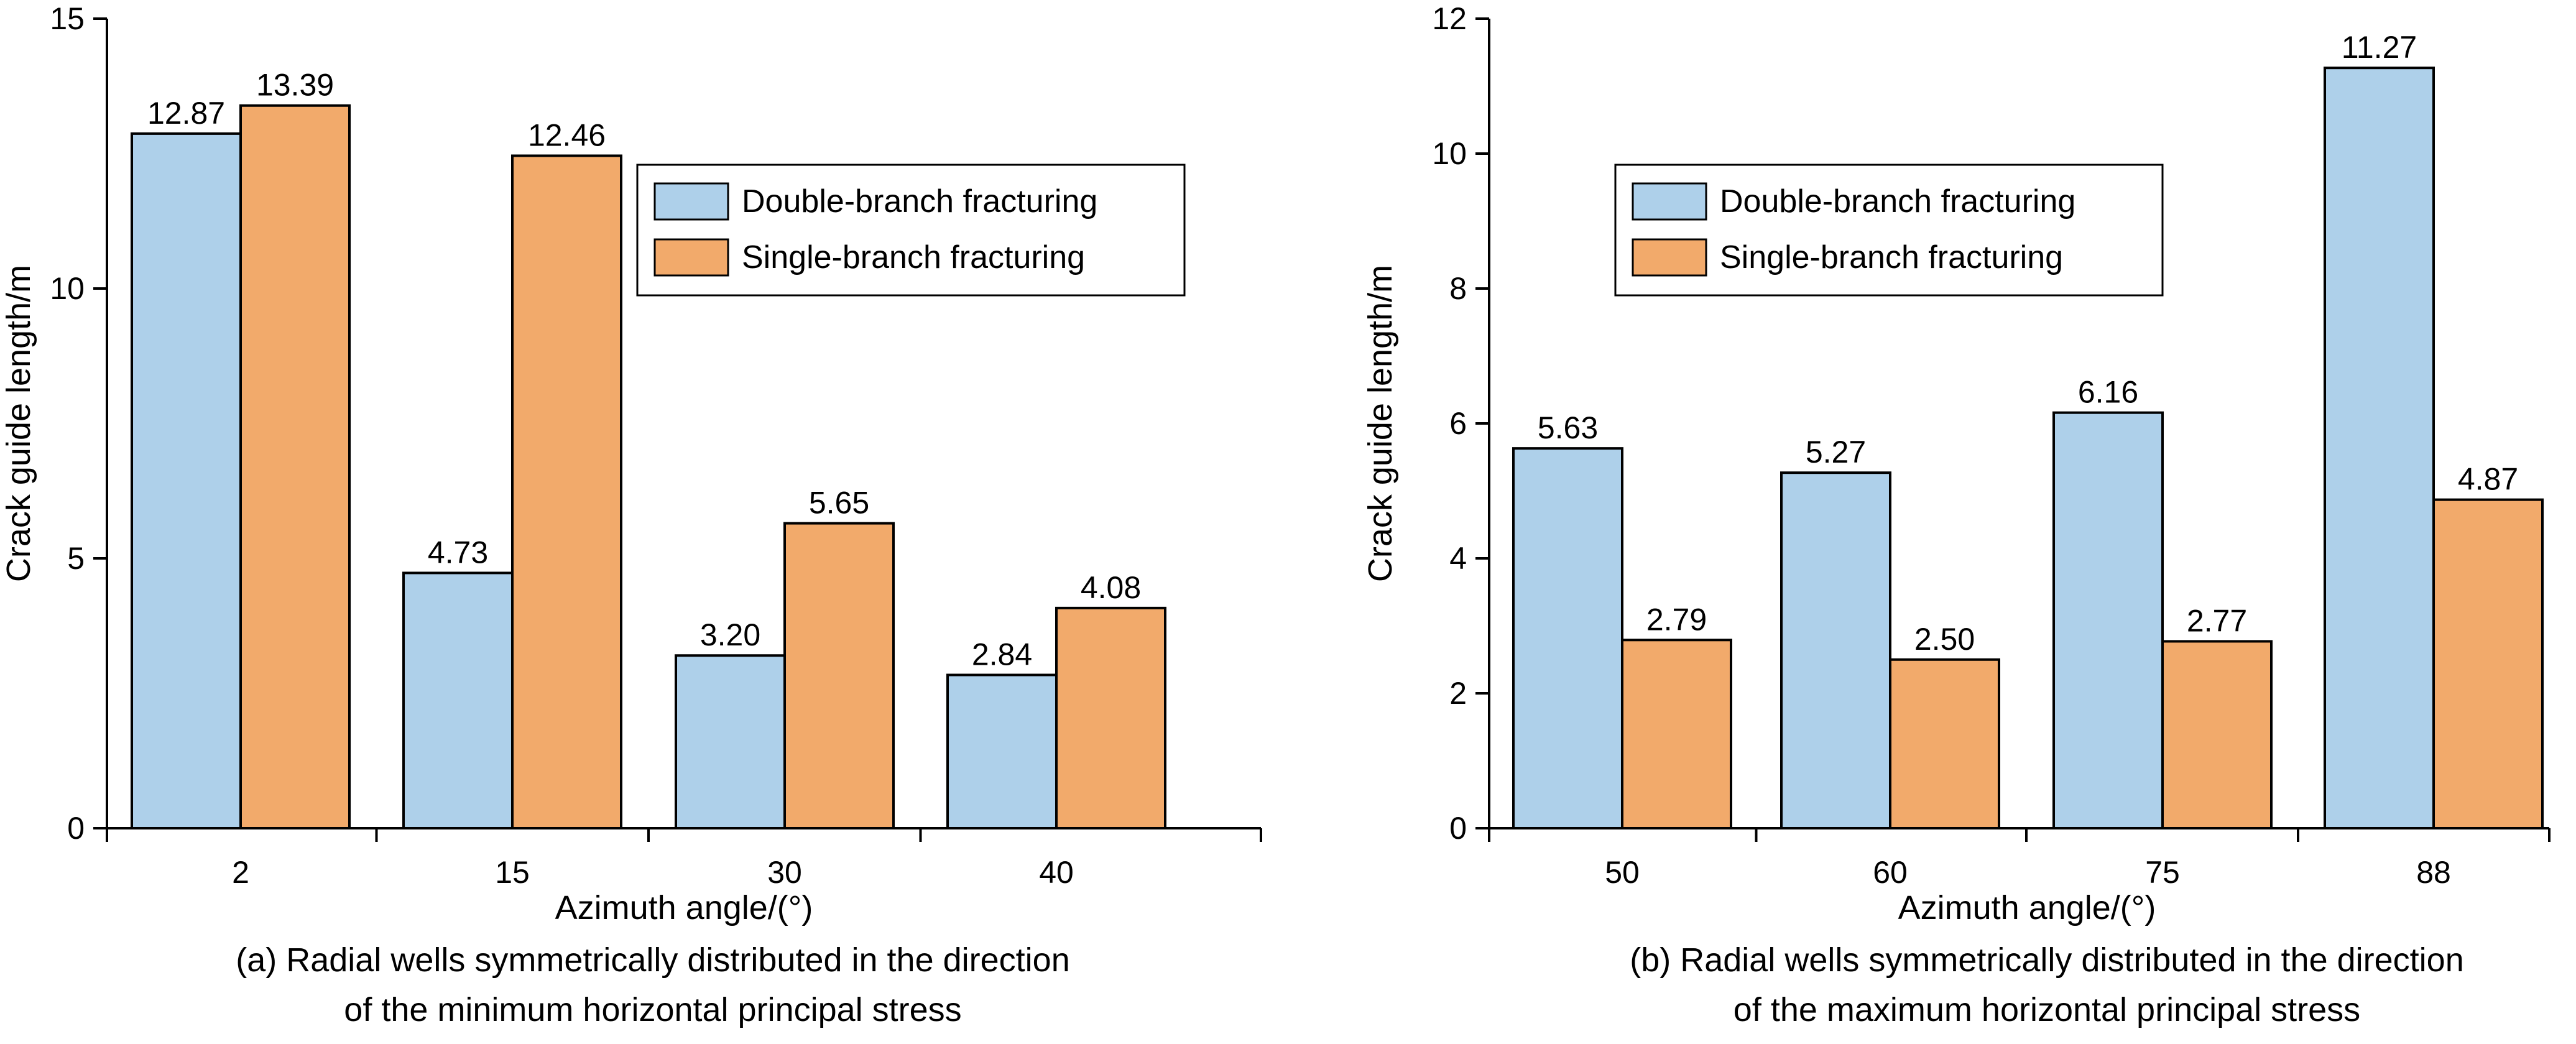  I want to click on y-tick-label: 5, so click(76, 558).